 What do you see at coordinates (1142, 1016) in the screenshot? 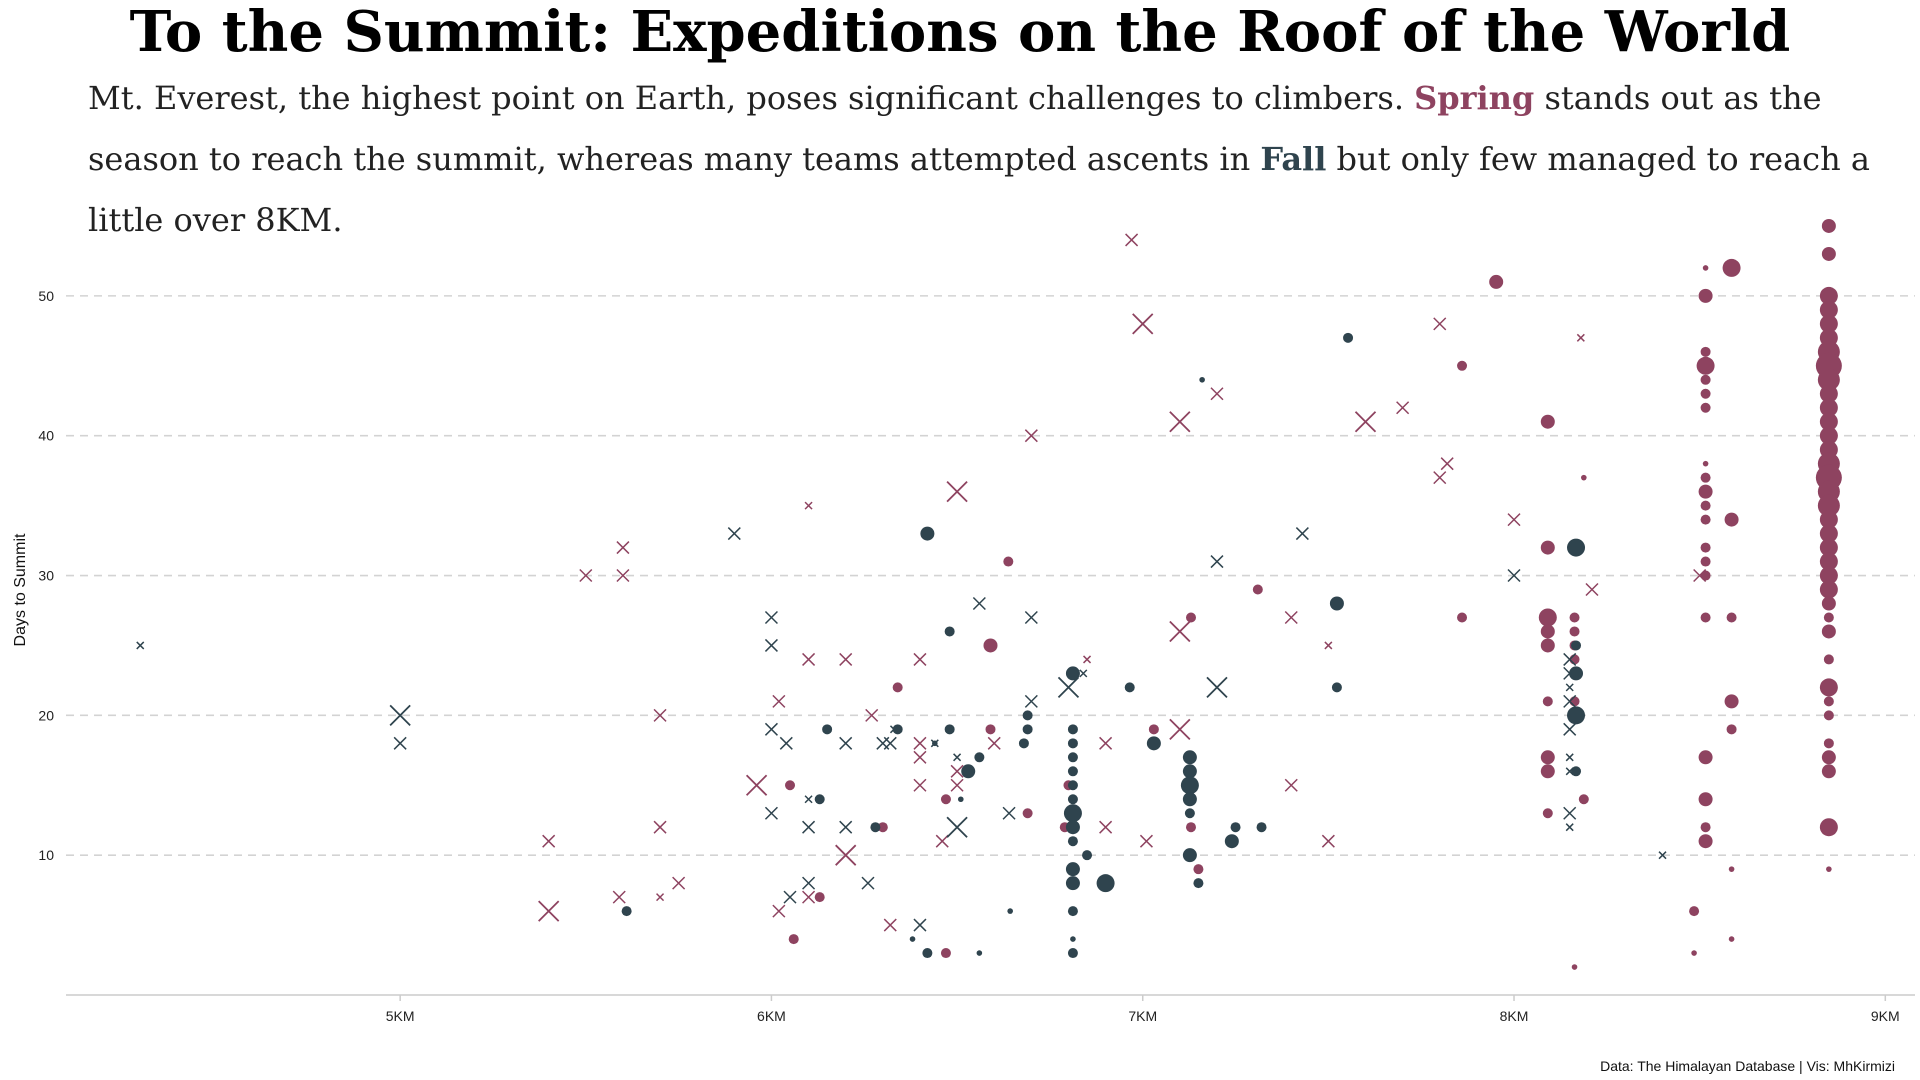
I see `x-tick-label-7KM: 7KM` at bounding box center [1142, 1016].